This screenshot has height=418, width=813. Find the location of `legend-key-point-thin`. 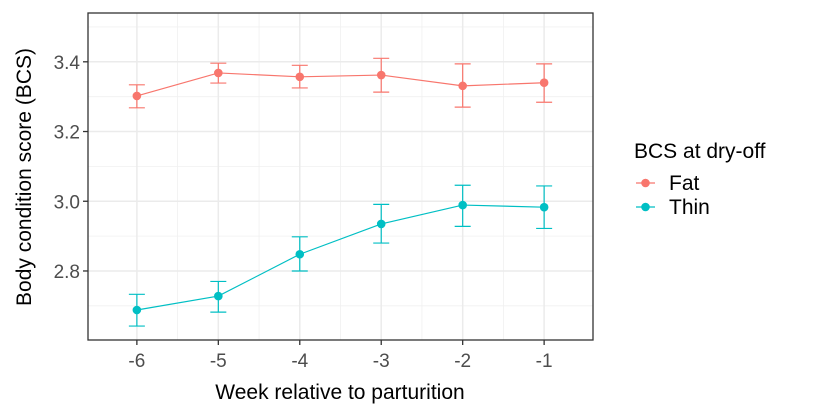

legend-key-point-thin is located at coordinates (645, 207).